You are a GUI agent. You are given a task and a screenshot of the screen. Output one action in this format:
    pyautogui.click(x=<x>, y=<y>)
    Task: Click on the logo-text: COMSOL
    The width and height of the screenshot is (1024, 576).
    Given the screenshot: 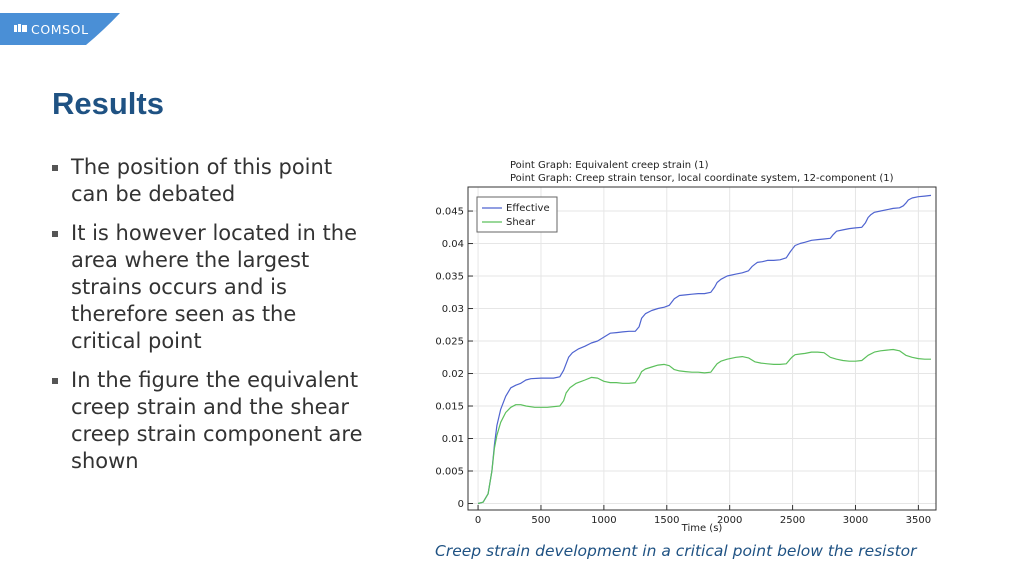 What is the action you would take?
    pyautogui.click(x=60, y=29)
    